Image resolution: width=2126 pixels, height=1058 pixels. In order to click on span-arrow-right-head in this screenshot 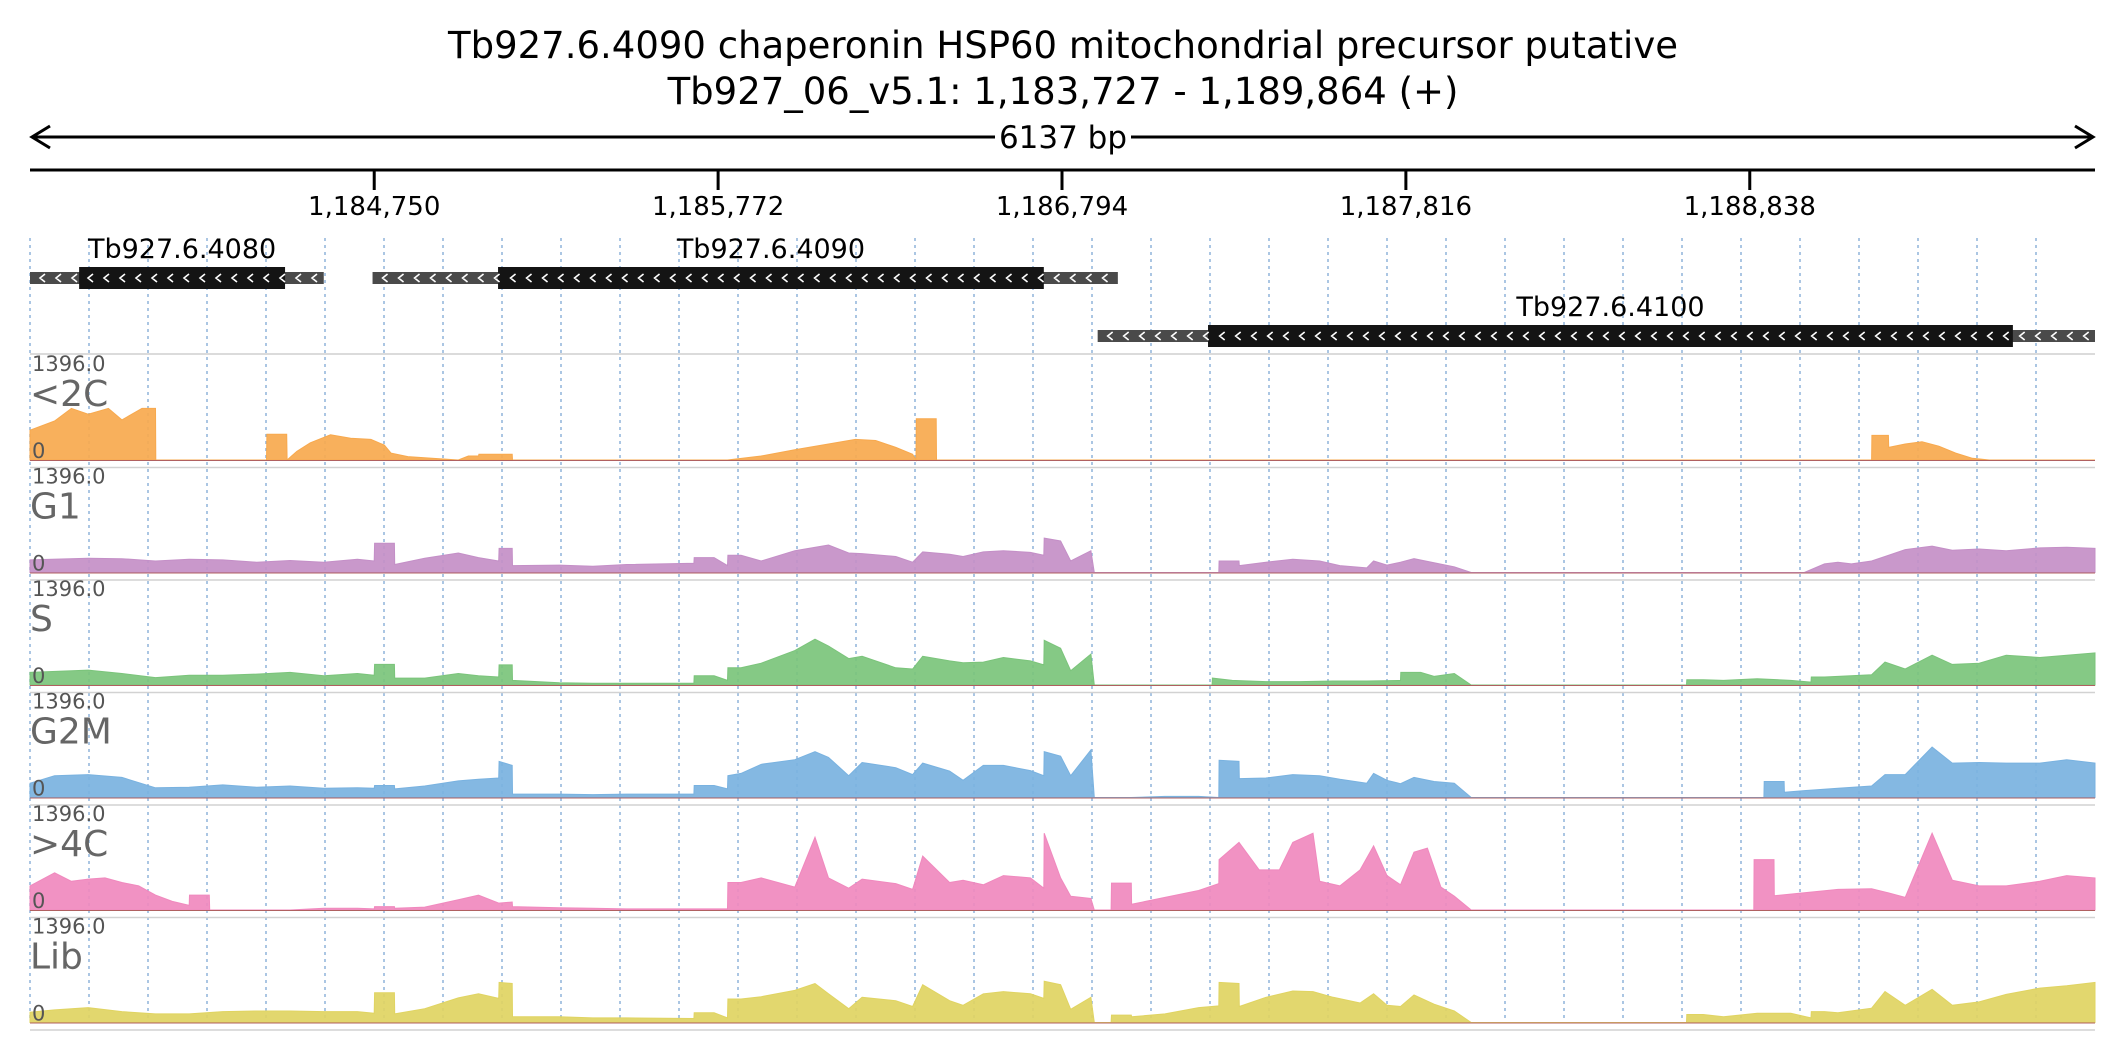, I will do `click(2085, 137)`.